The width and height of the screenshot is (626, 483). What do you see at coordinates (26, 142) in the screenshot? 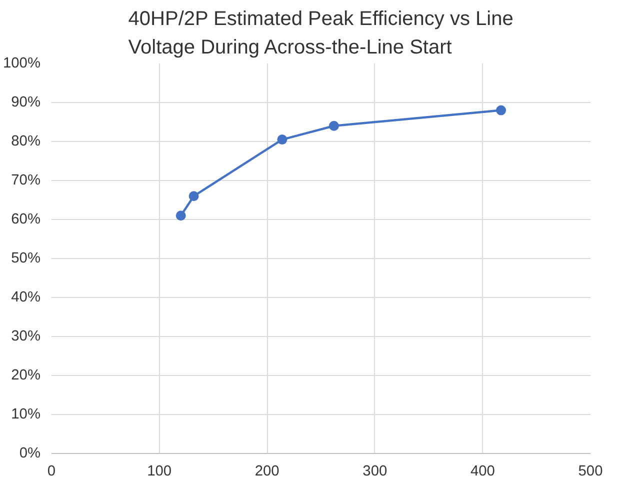
I see `y-tick-label: 80%` at bounding box center [26, 142].